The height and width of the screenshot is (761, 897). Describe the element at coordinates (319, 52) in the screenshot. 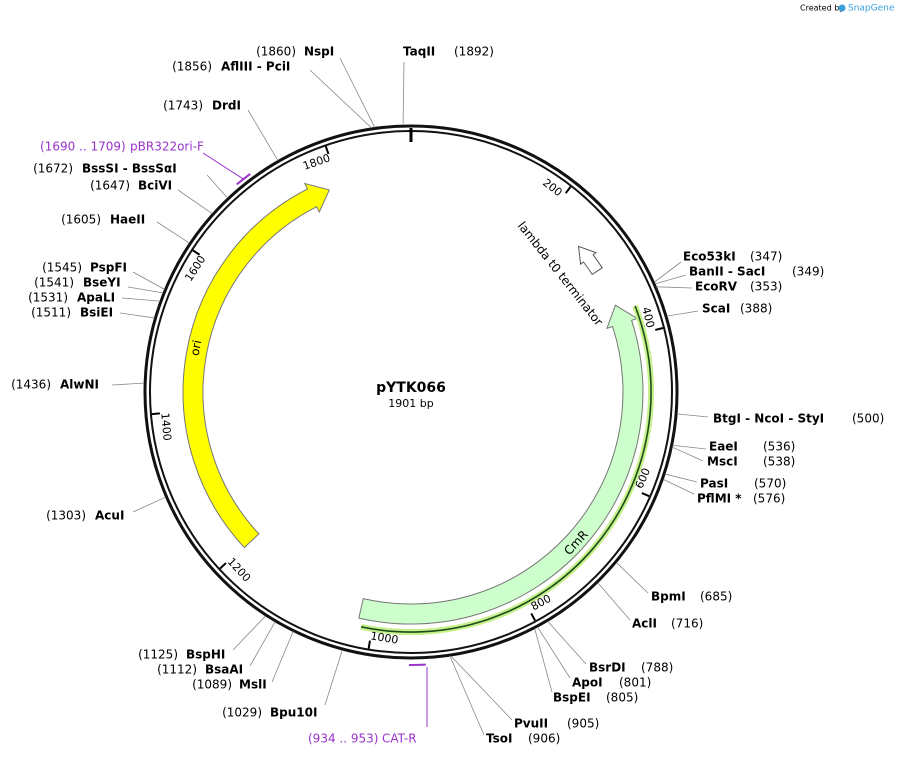

I see `site-name: NspI` at that location.